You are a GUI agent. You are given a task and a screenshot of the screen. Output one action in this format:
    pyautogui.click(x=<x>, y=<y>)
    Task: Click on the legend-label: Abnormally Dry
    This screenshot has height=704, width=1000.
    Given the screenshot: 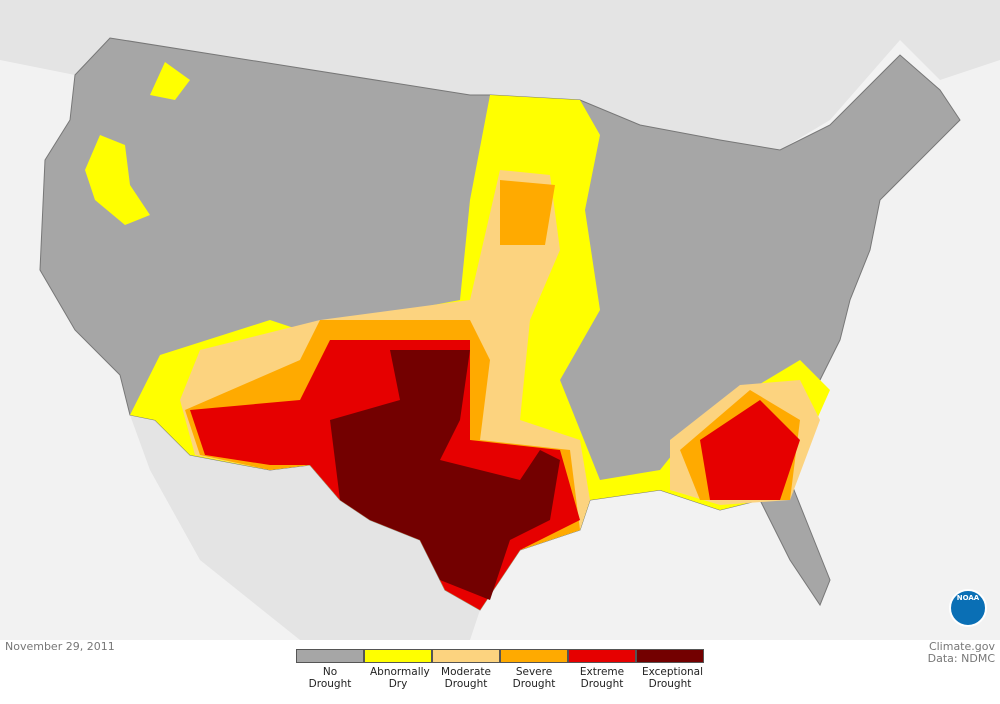 What is the action you would take?
    pyautogui.click(x=400, y=678)
    